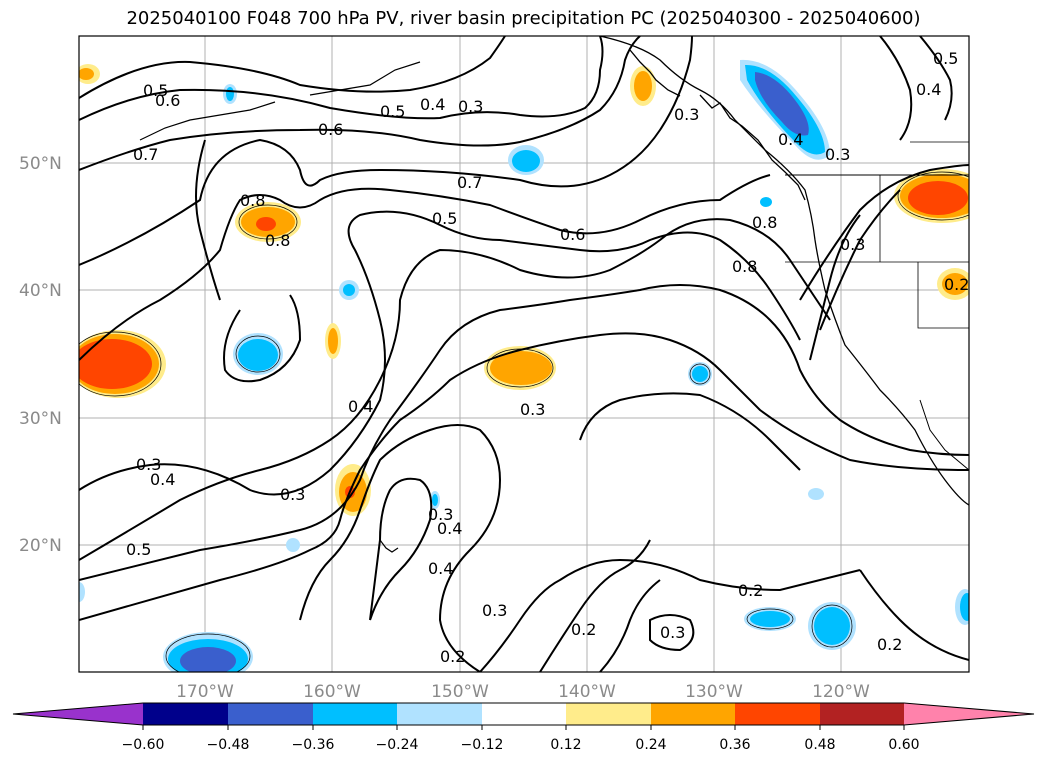 The image size is (1047, 765). What do you see at coordinates (40, 355) in the screenshot?
I see `latitude-labels: 50°N 40°N 30°N 20°N` at bounding box center [40, 355].